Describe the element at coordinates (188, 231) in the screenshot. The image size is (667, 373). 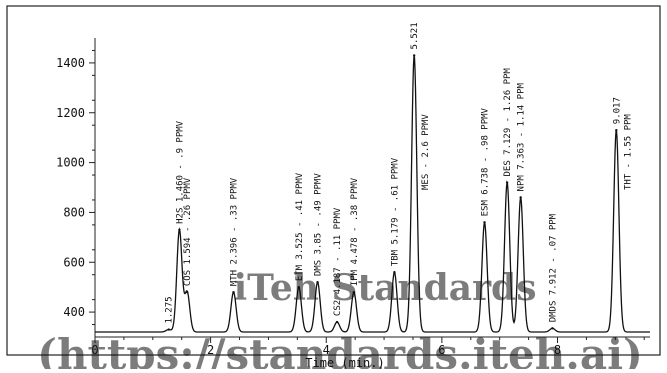
I see `peak-label: COS 1.594 - .26 PPMV` at that location.